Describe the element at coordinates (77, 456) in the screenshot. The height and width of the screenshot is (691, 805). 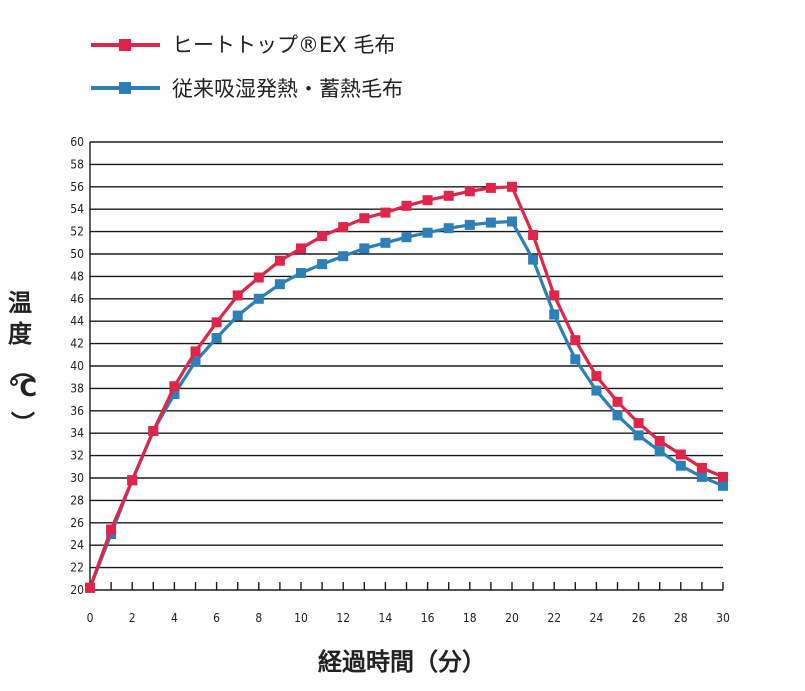
I see `y-tick-label: 32` at that location.